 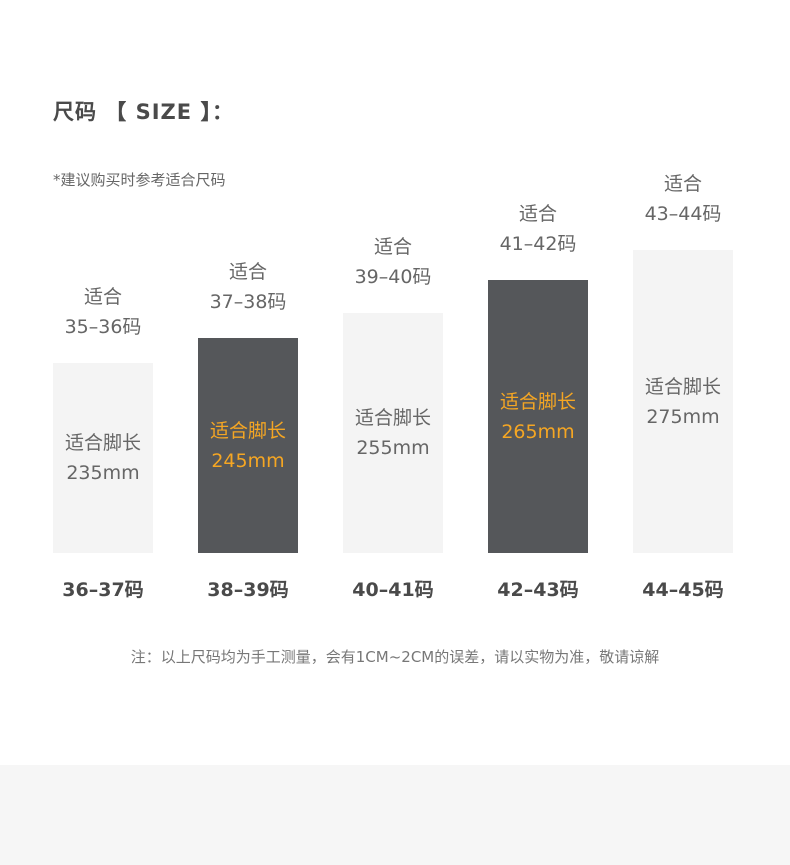 I want to click on fit-range: 39–40码, so click(x=393, y=277).